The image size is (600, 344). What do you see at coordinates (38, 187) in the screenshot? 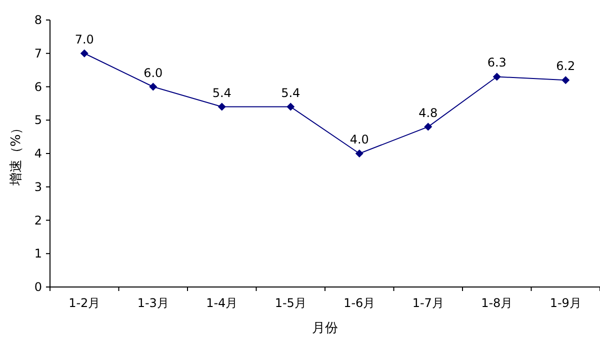
I see `y-tick-label: 3` at bounding box center [38, 187].